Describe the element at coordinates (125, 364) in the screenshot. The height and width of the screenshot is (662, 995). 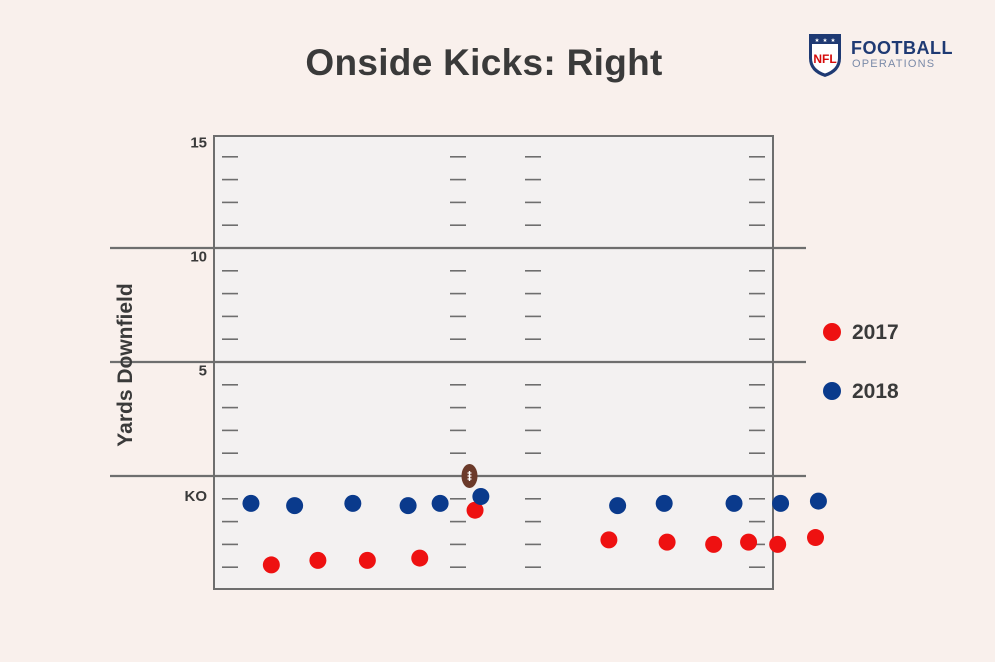
I see `y-axis-label: Yards Downfield` at that location.